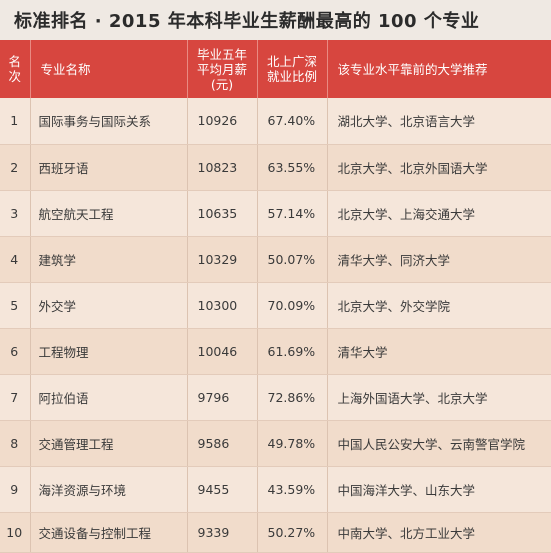  I want to click on major-cell: 航空航天工程, so click(109, 213).